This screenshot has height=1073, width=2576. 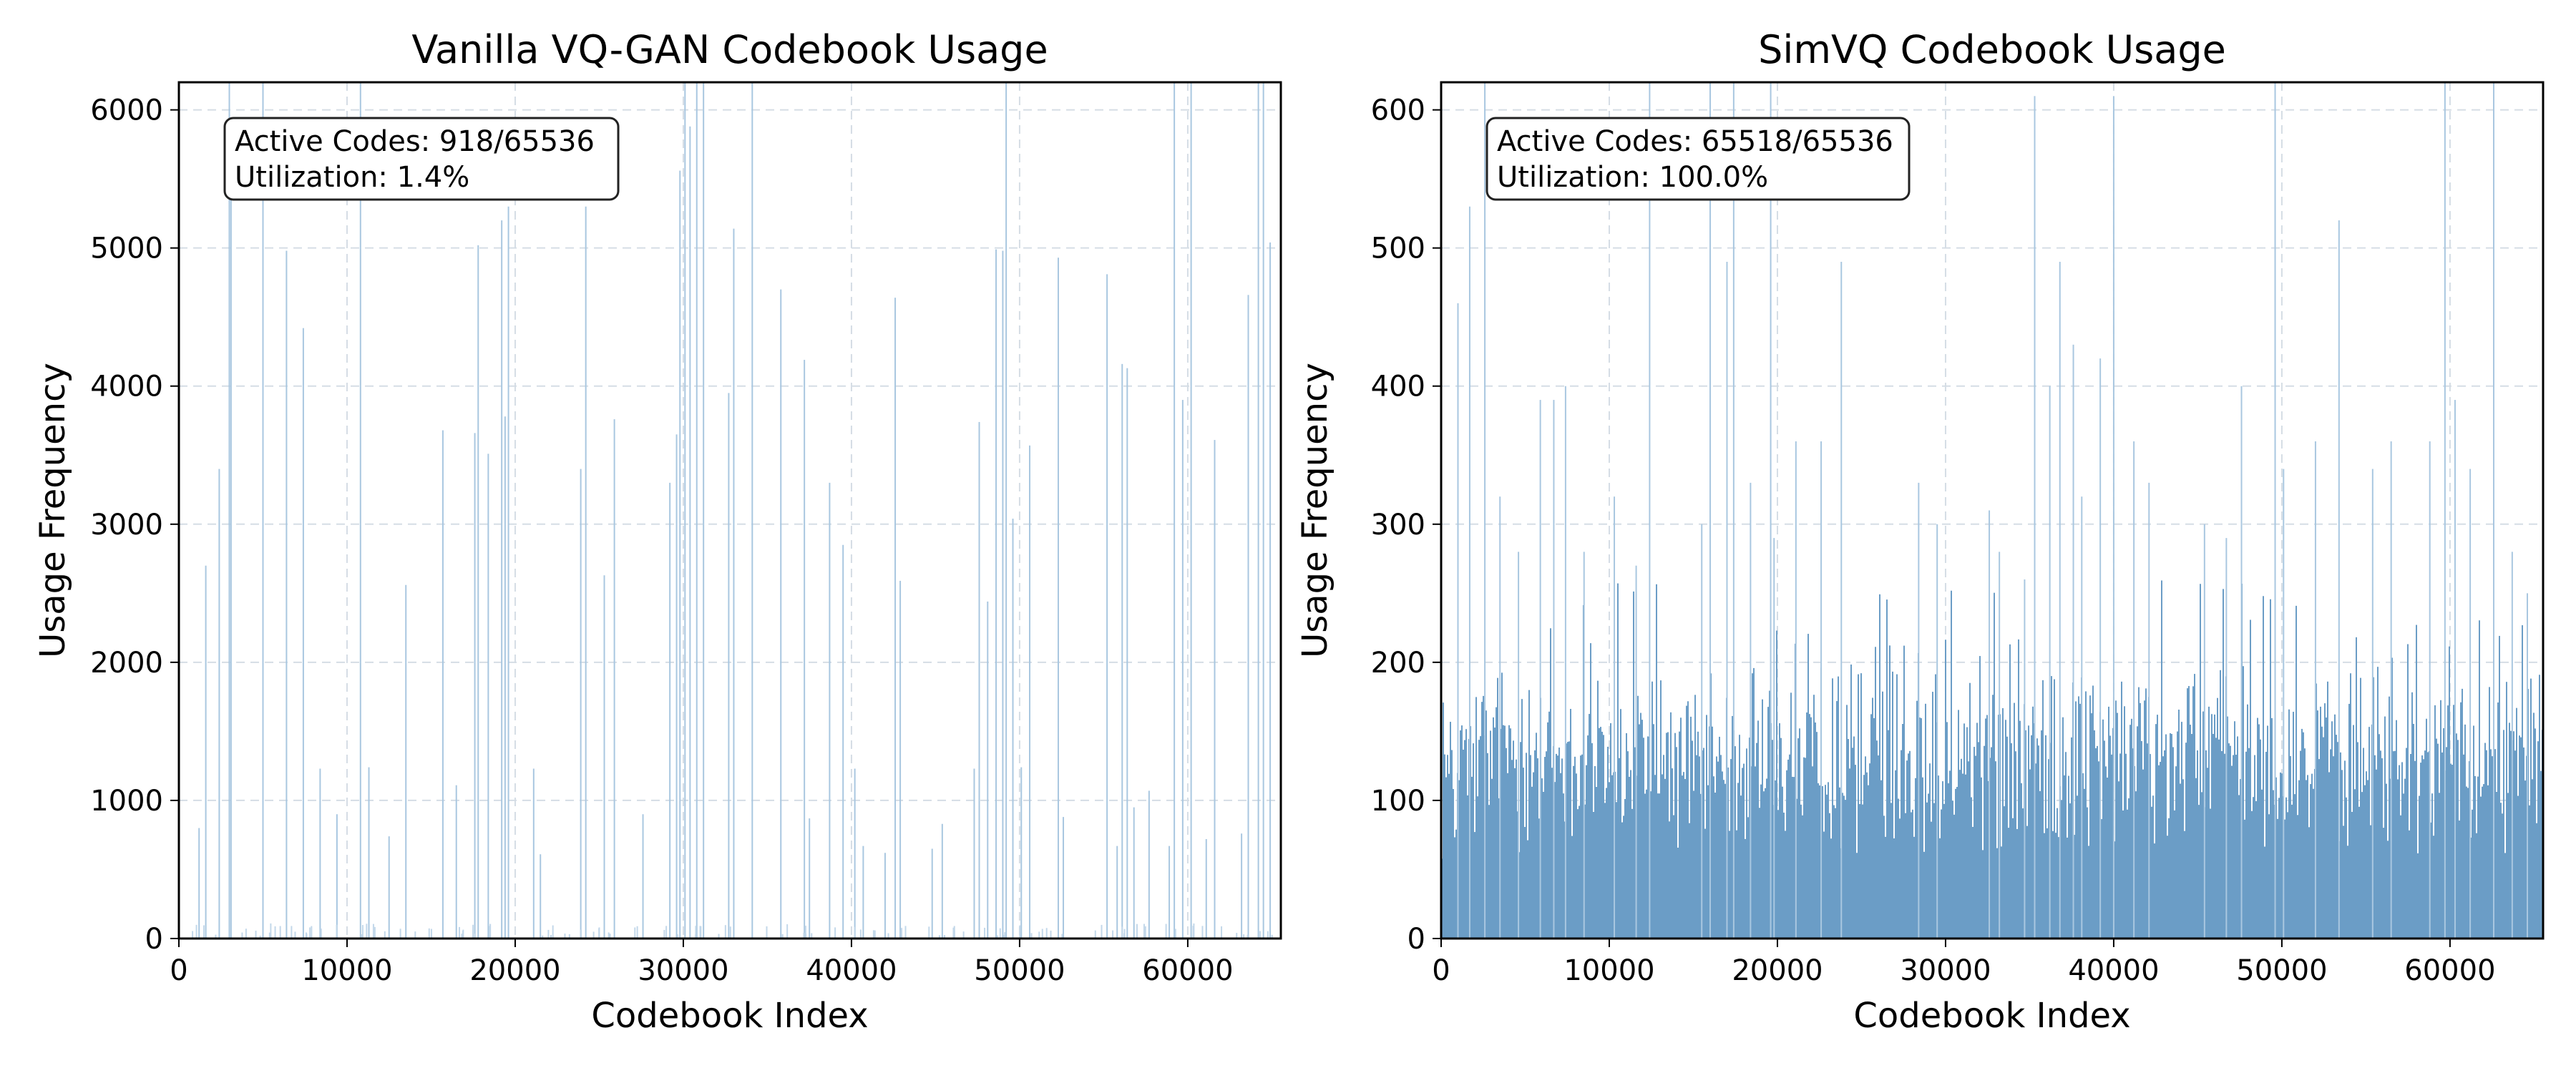 I want to click on panel2-xtick-label: 50000, so click(x=2281, y=970).